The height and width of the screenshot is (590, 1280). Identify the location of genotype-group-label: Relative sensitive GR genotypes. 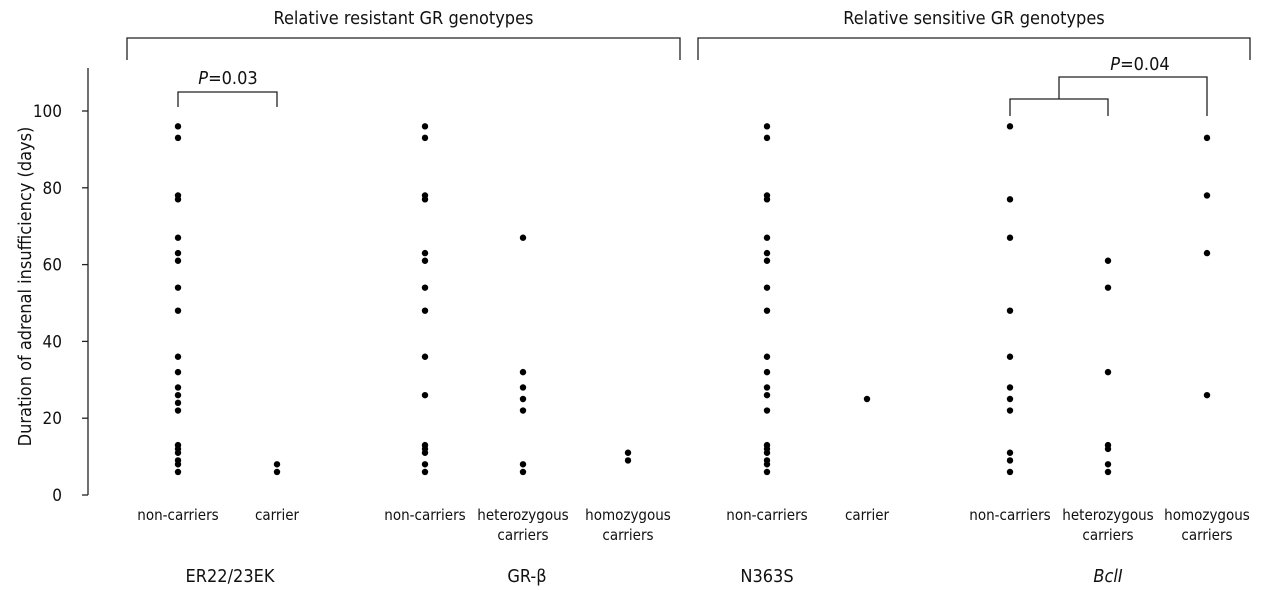
(973, 18).